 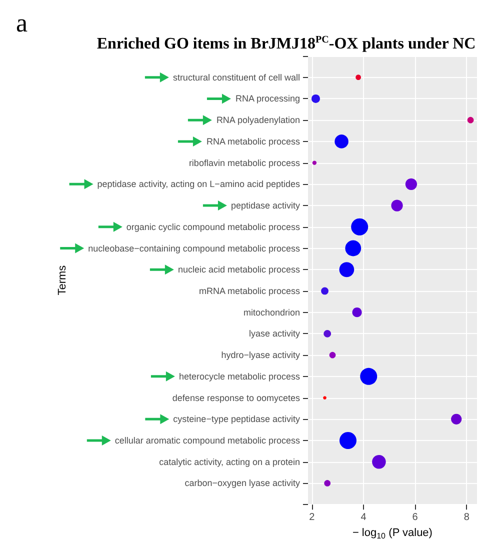 I want to click on x-tick-label: 6, so click(x=415, y=518).